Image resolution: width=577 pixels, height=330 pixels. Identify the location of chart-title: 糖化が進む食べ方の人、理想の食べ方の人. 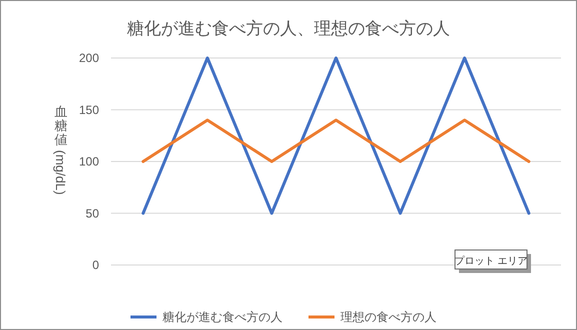
(288, 28).